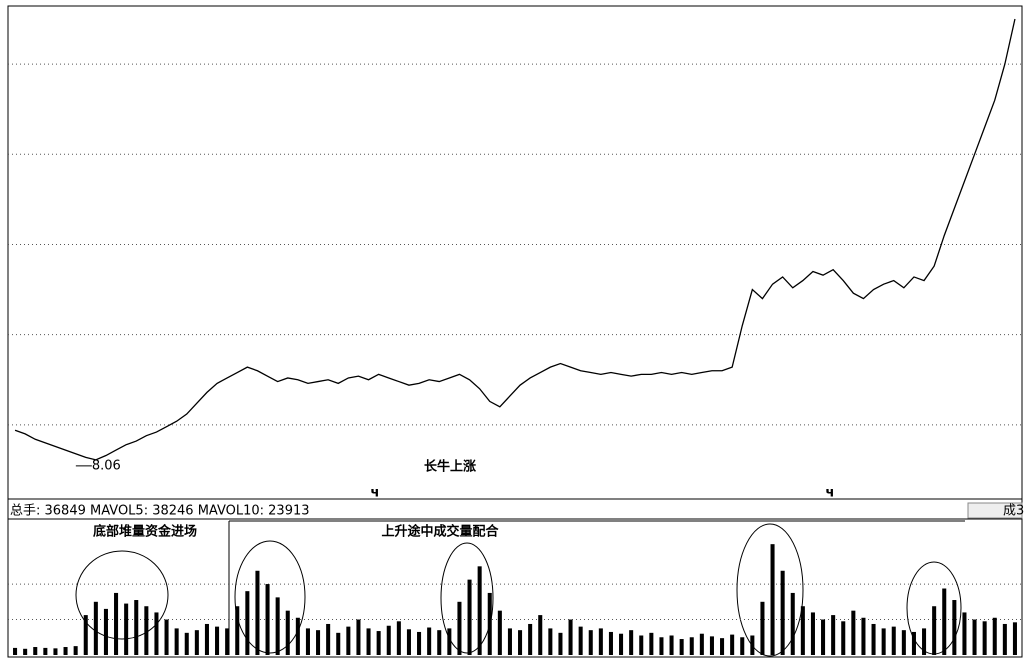  I want to click on low-label: 8.06, so click(106, 465).